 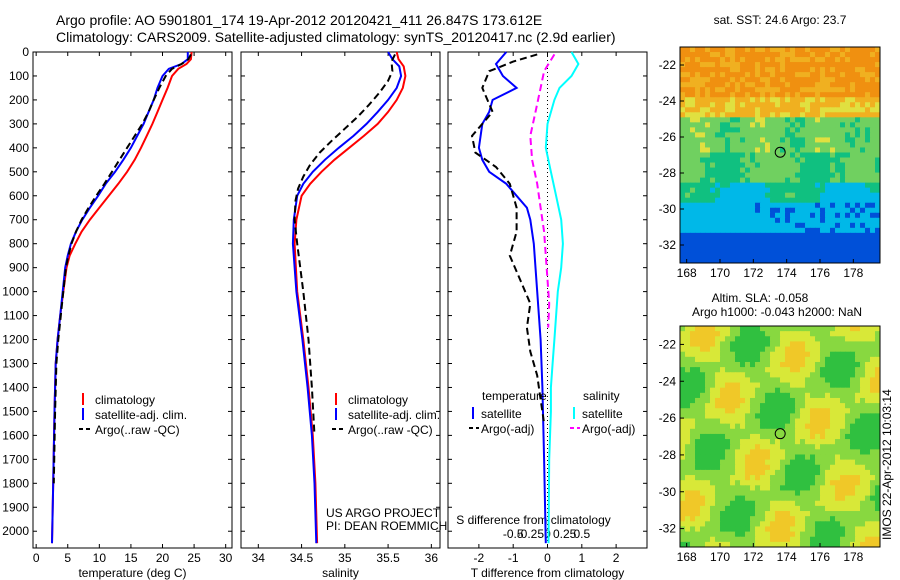 I want to click on legend-label: satellite, so click(x=602, y=414).